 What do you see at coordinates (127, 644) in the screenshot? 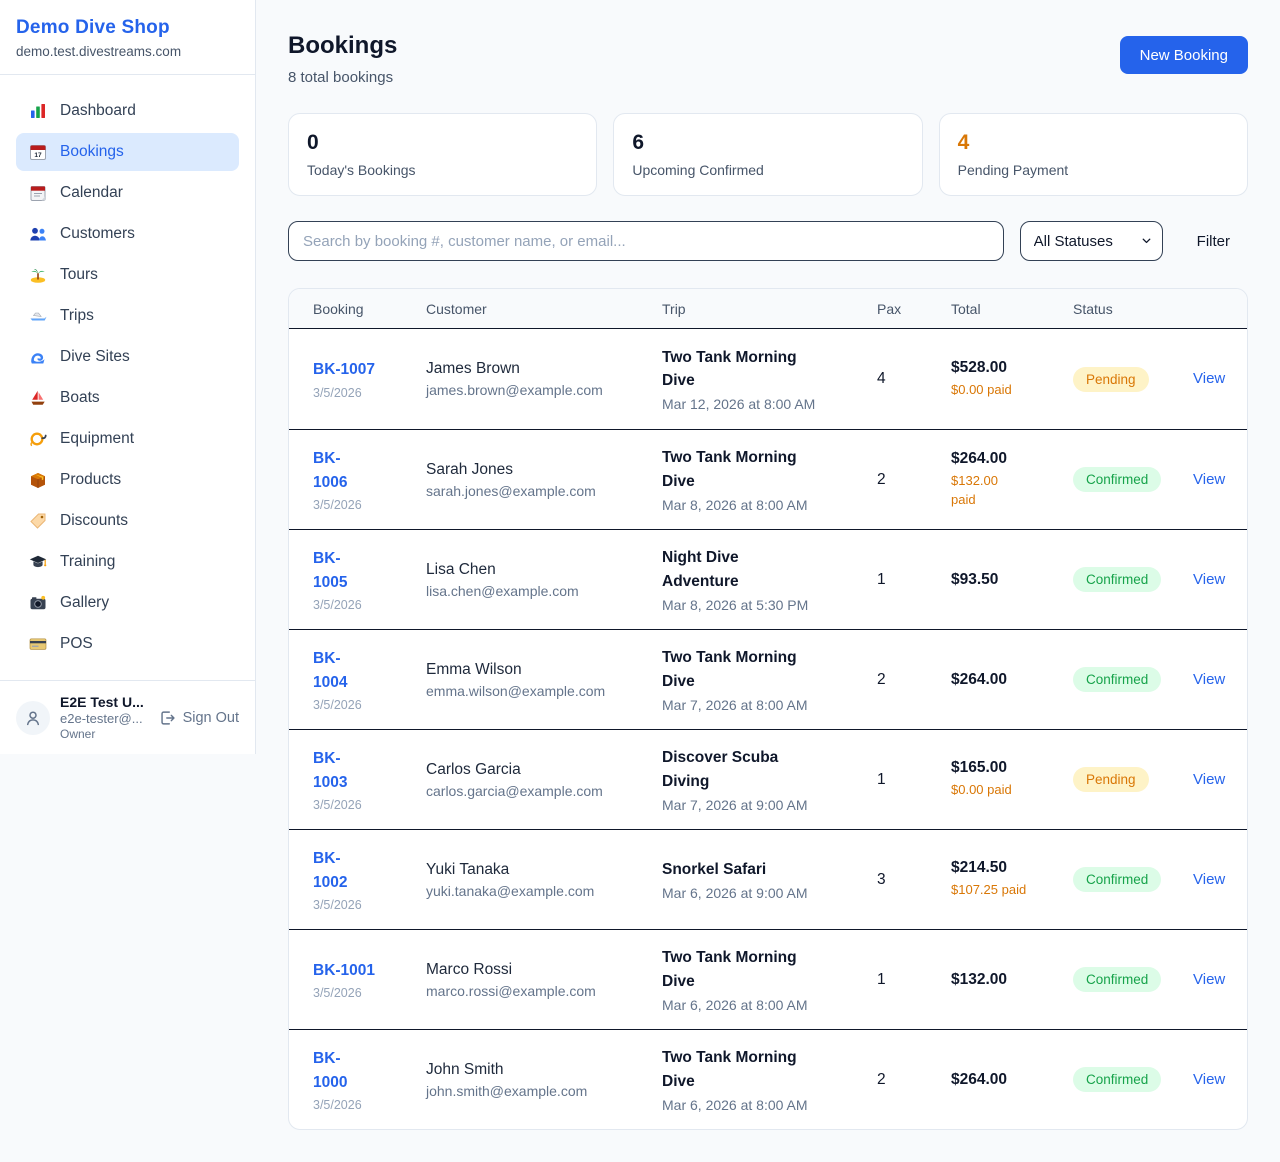
I see `sidebar-item-pos: POS` at bounding box center [127, 644].